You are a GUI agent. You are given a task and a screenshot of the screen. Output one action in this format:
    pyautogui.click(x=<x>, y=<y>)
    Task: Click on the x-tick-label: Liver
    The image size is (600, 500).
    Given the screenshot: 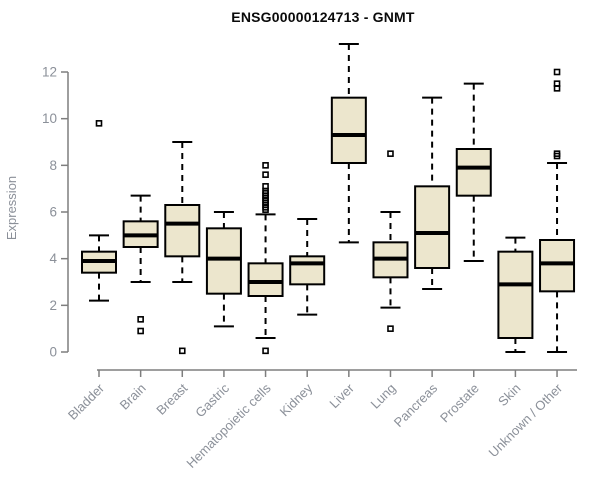 What is the action you would take?
    pyautogui.click(x=341, y=395)
    